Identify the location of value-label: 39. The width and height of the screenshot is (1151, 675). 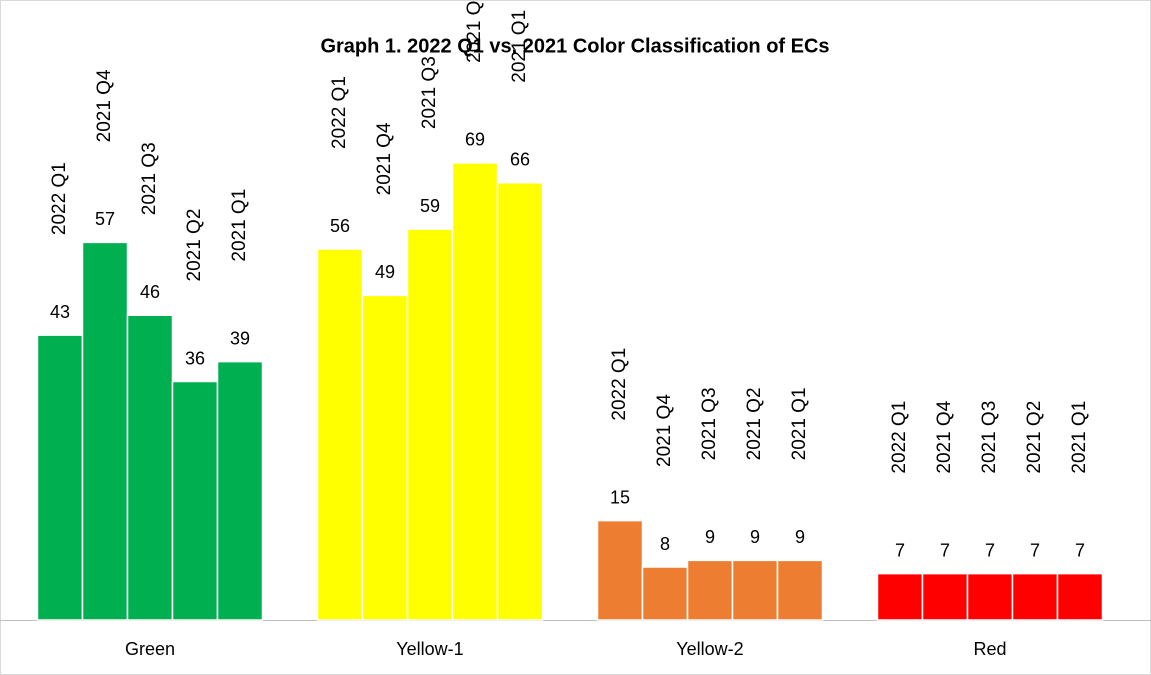
(240, 338).